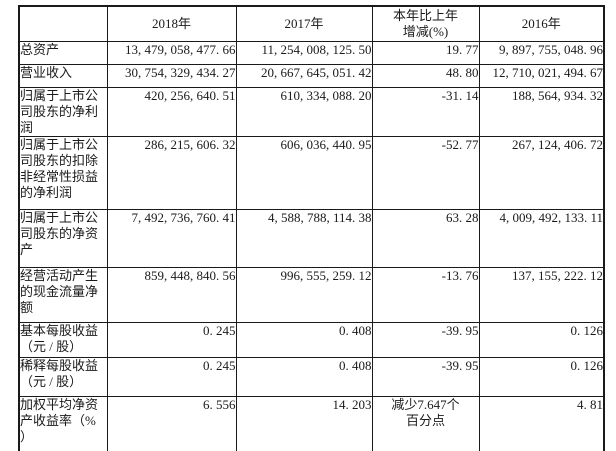 Image resolution: width=616 pixels, height=451 pixels. Describe the element at coordinates (63, 53) in the screenshot. I see `row-label: 总资产` at that location.